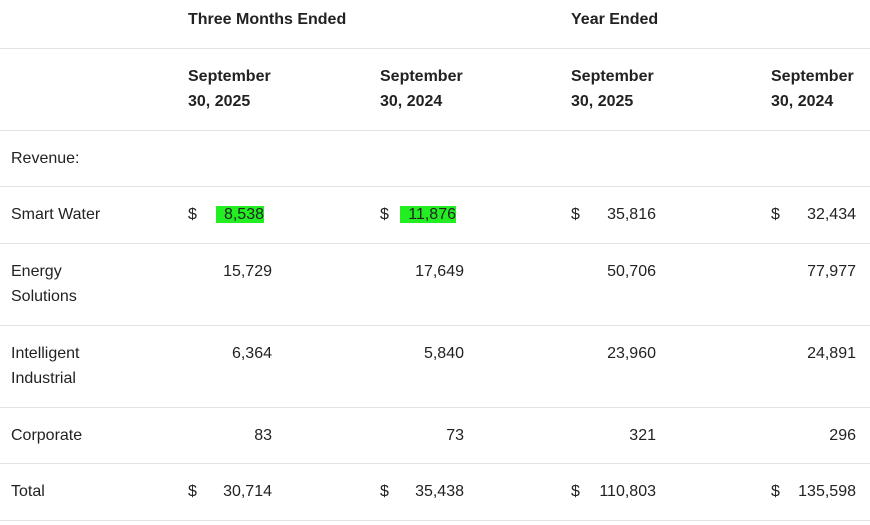  I want to click on value: 23,960, so click(631, 353).